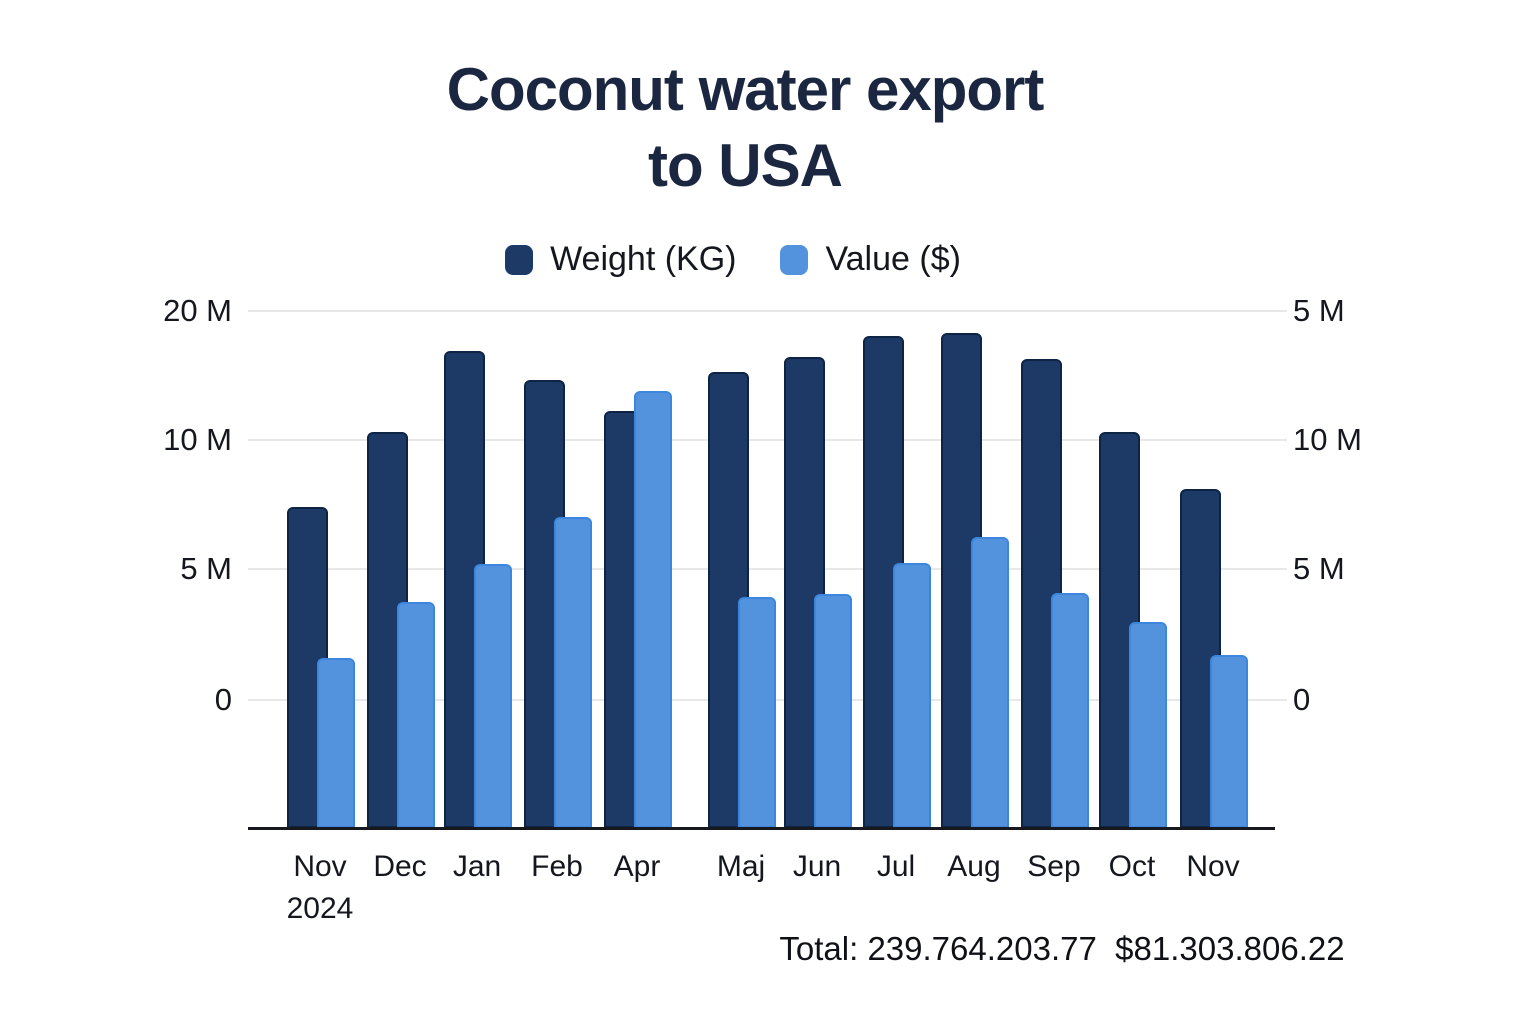 The width and height of the screenshot is (1536, 1024). What do you see at coordinates (896, 866) in the screenshot?
I see `x-axis-label-jul: Jul` at bounding box center [896, 866].